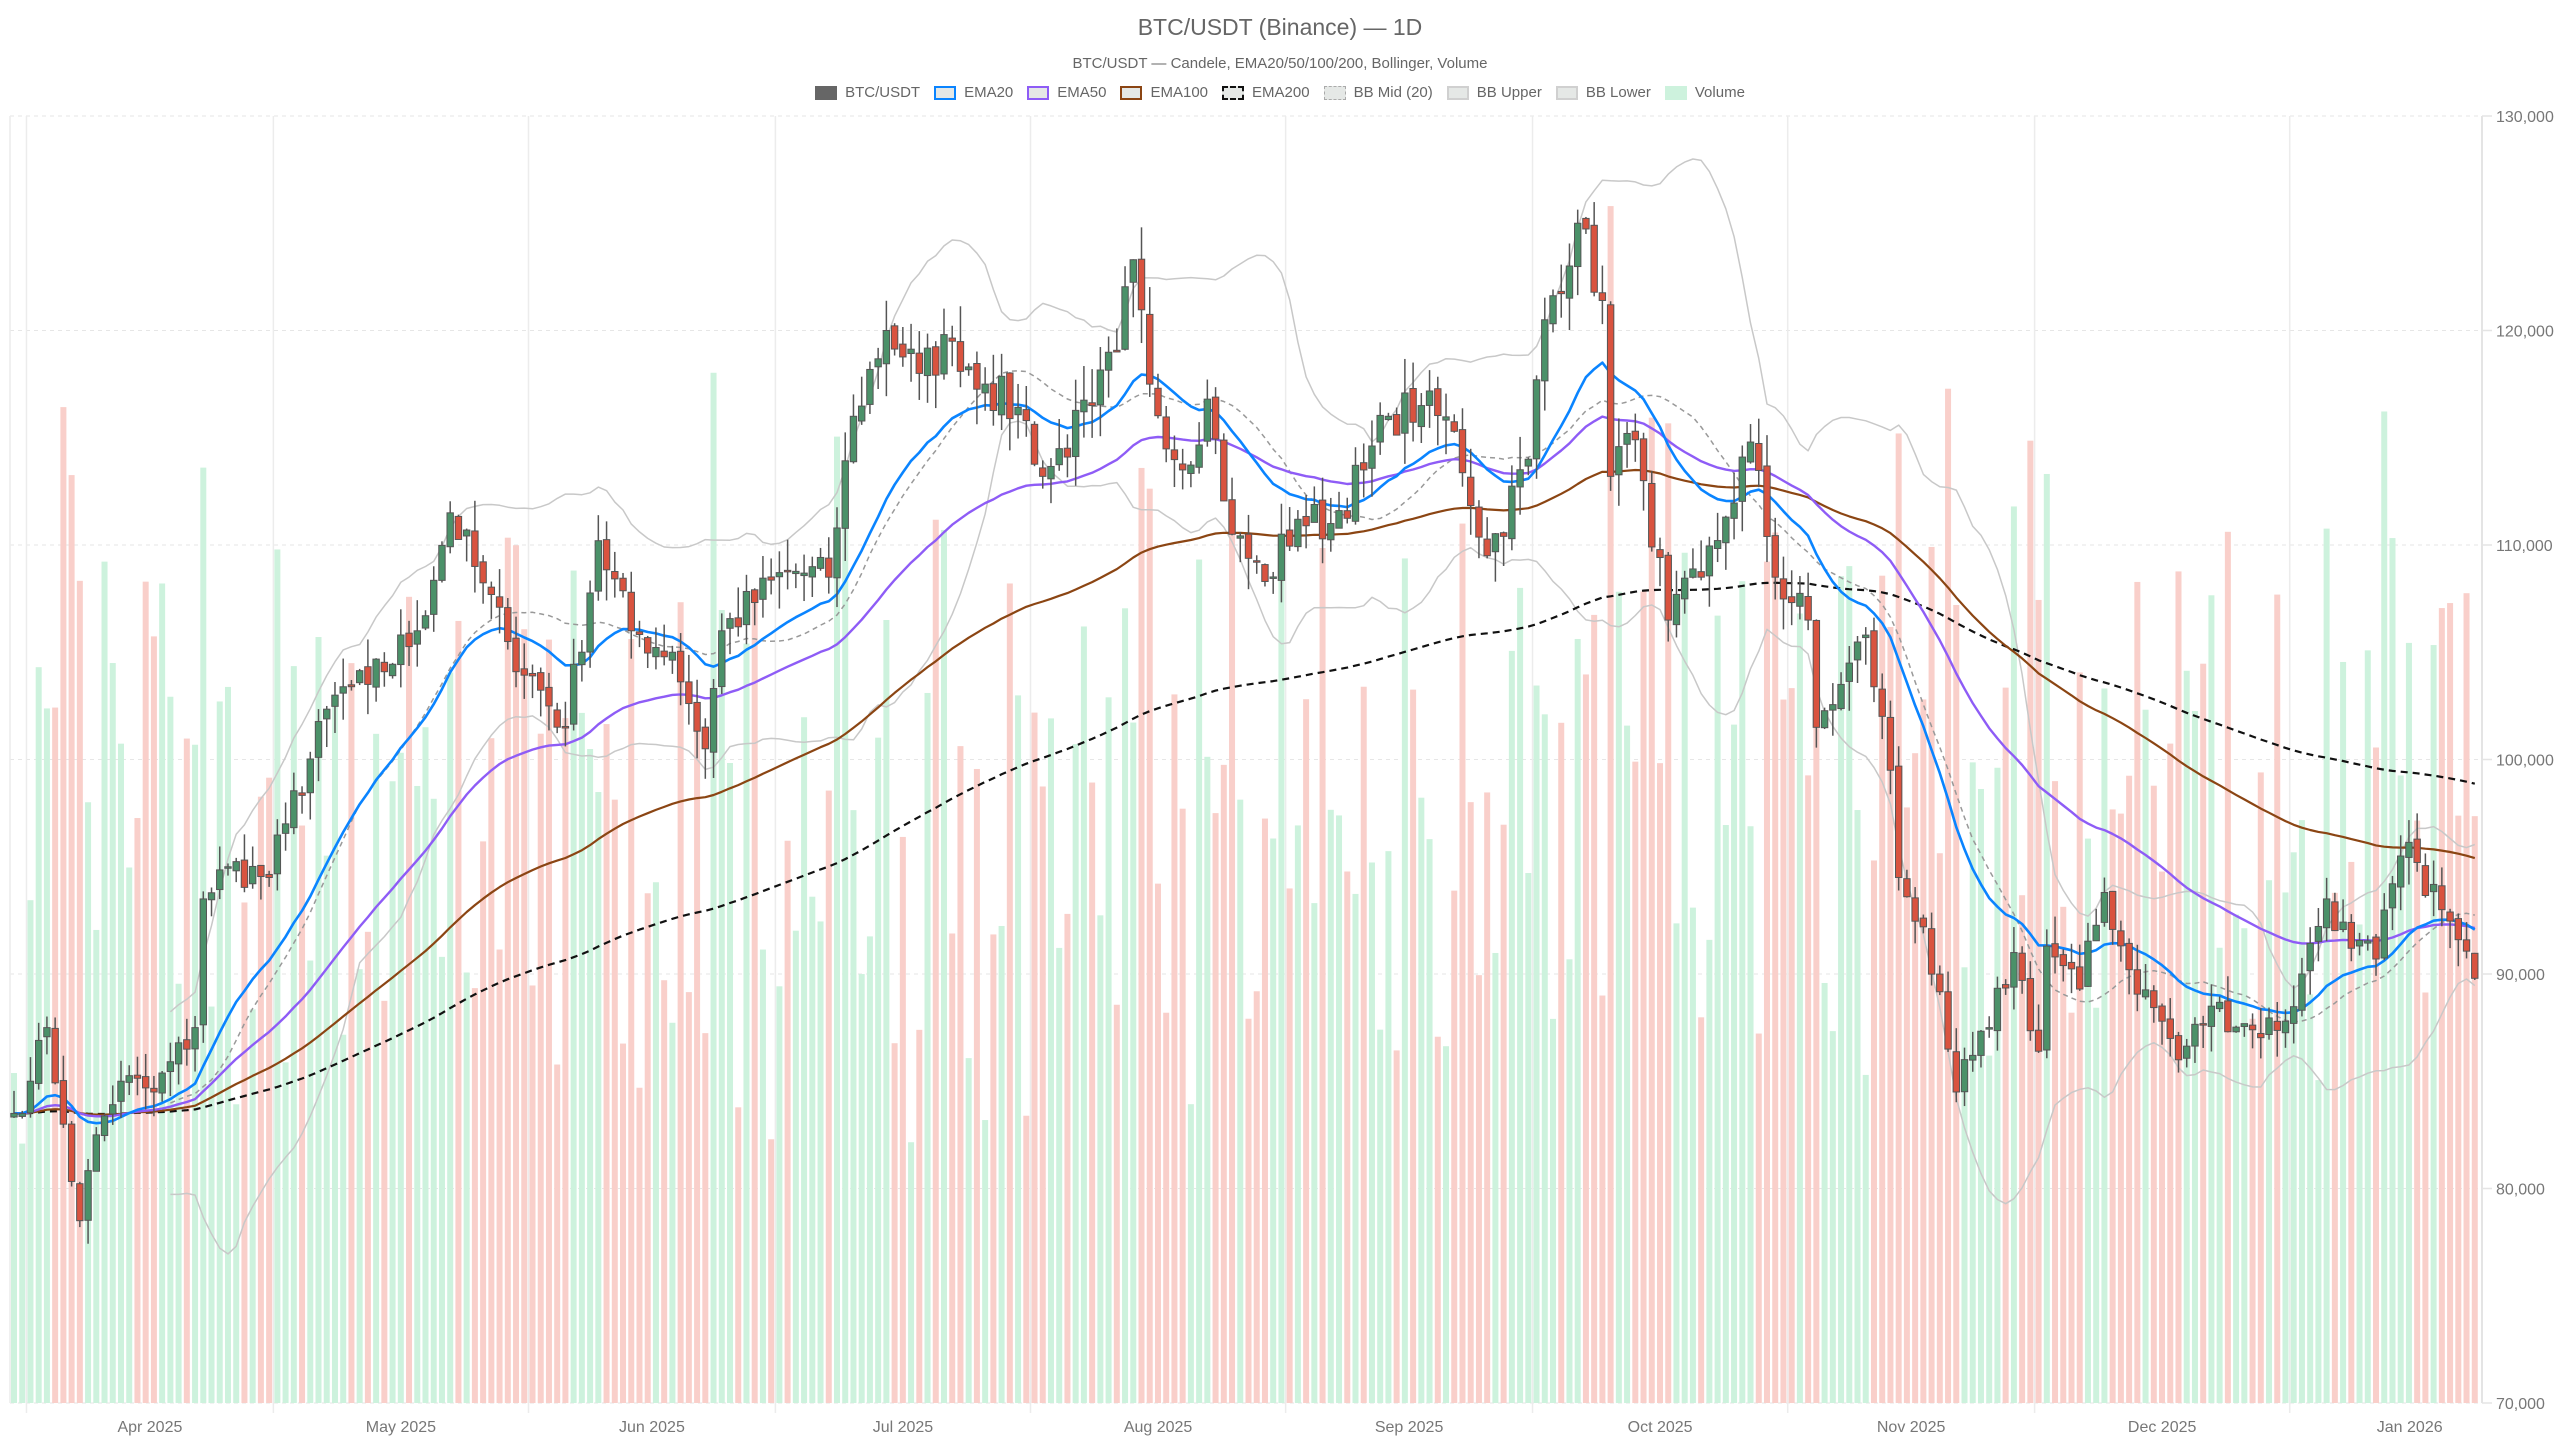 This screenshot has width=2560, height=1440. I want to click on legend-item-ema50: EMA50, so click(1066, 92).